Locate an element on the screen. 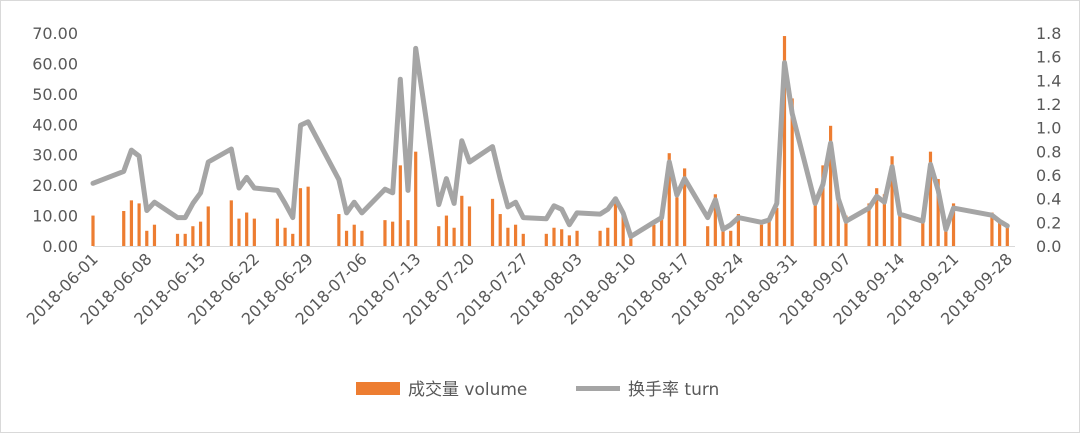  right-axis-tick-label: 0.0 is located at coordinates (1048, 246).